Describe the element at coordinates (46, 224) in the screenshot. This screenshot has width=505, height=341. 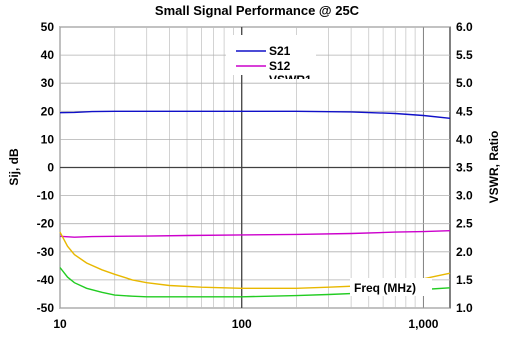
I see `y-tick-label: -20` at that location.